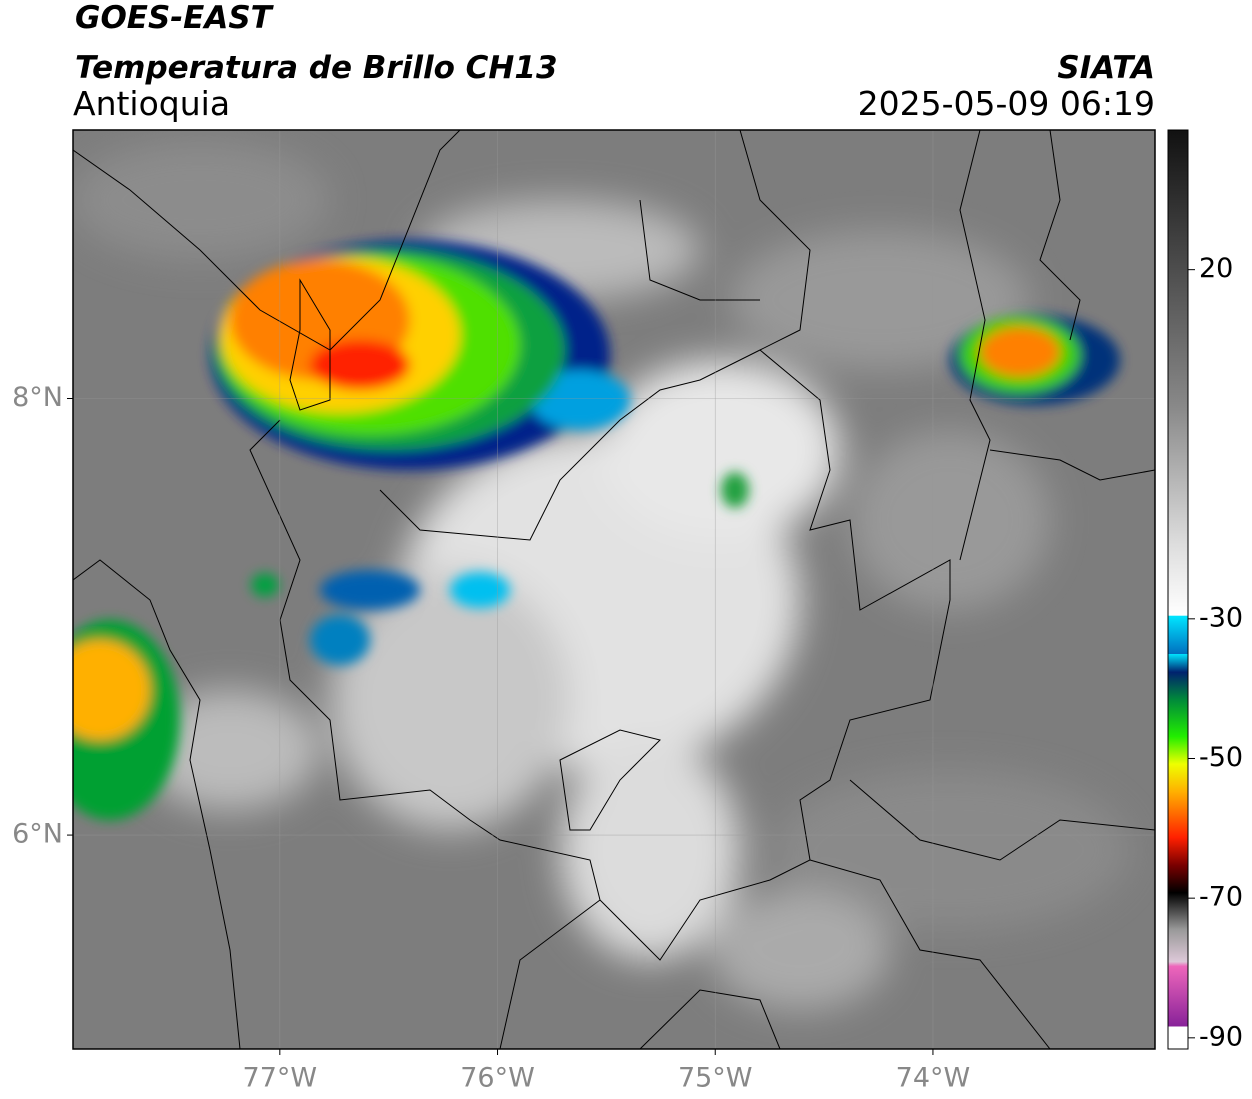 This screenshot has height=1099, width=1252. What do you see at coordinates (715, 1078) in the screenshot?
I see `x-tick-label: 75°W` at bounding box center [715, 1078].